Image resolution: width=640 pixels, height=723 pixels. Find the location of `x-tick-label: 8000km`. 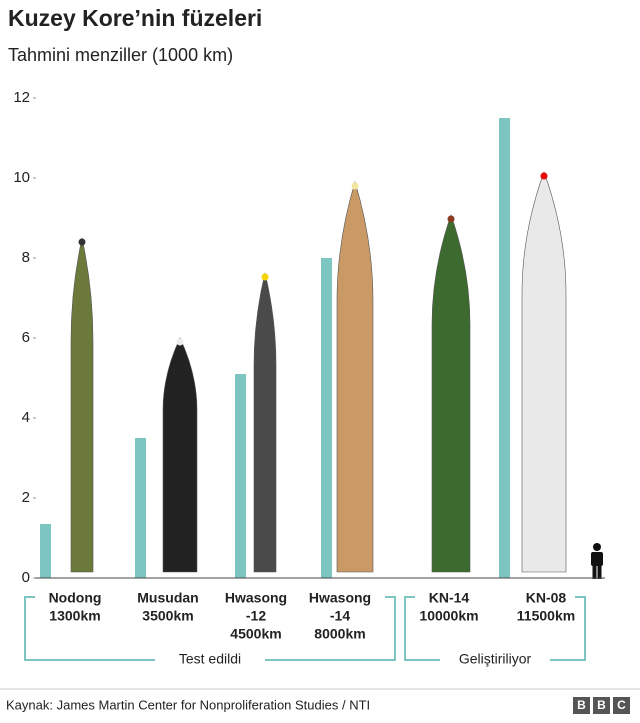

x-tick-label: 8000km is located at coordinates (339, 634).